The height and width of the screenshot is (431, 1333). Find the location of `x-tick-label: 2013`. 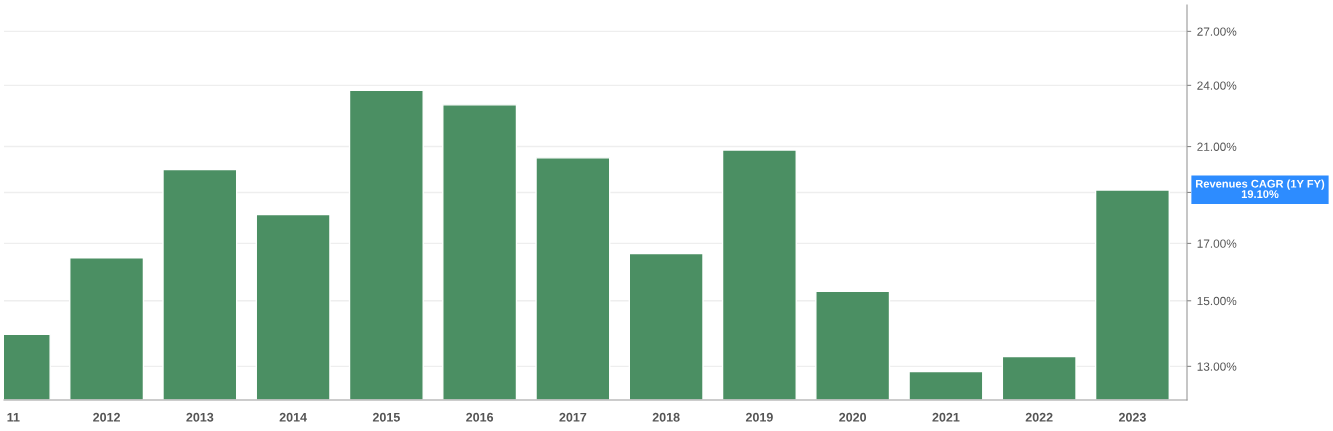

x-tick-label: 2013 is located at coordinates (200, 417).